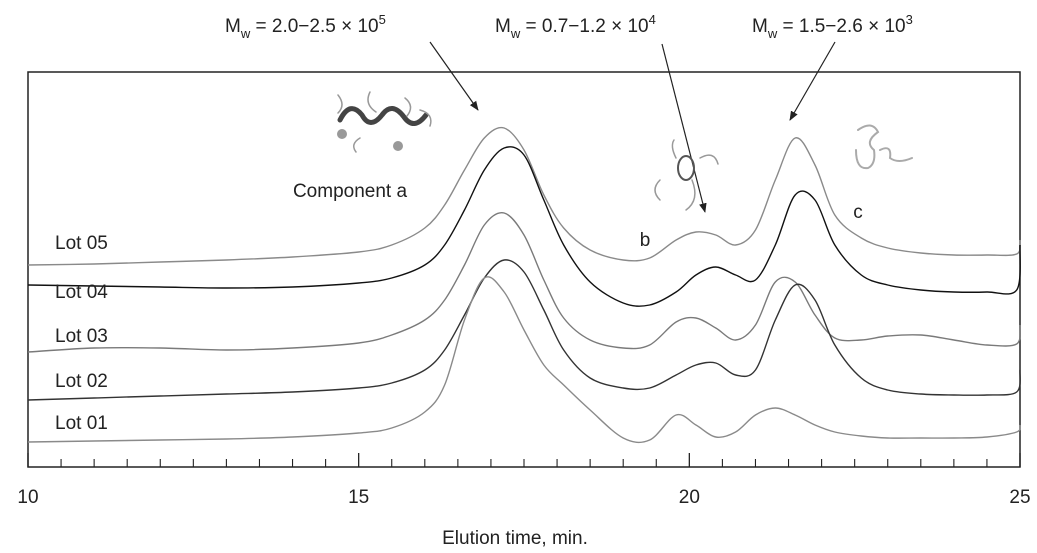  What do you see at coordinates (350, 191) in the screenshot?
I see `annotation: Component a` at bounding box center [350, 191].